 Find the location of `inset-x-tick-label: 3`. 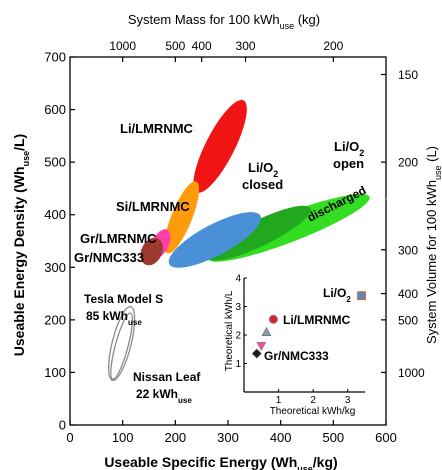

inset-x-tick-label: 3 is located at coordinates (348, 400).